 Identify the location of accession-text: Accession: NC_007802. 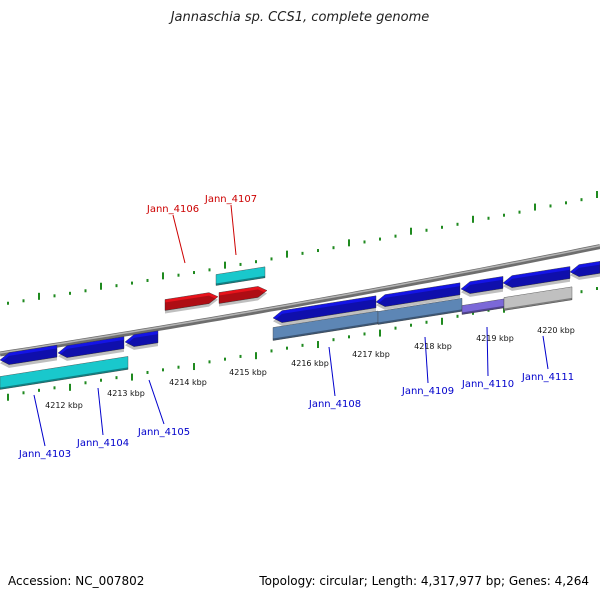
(76, 581).